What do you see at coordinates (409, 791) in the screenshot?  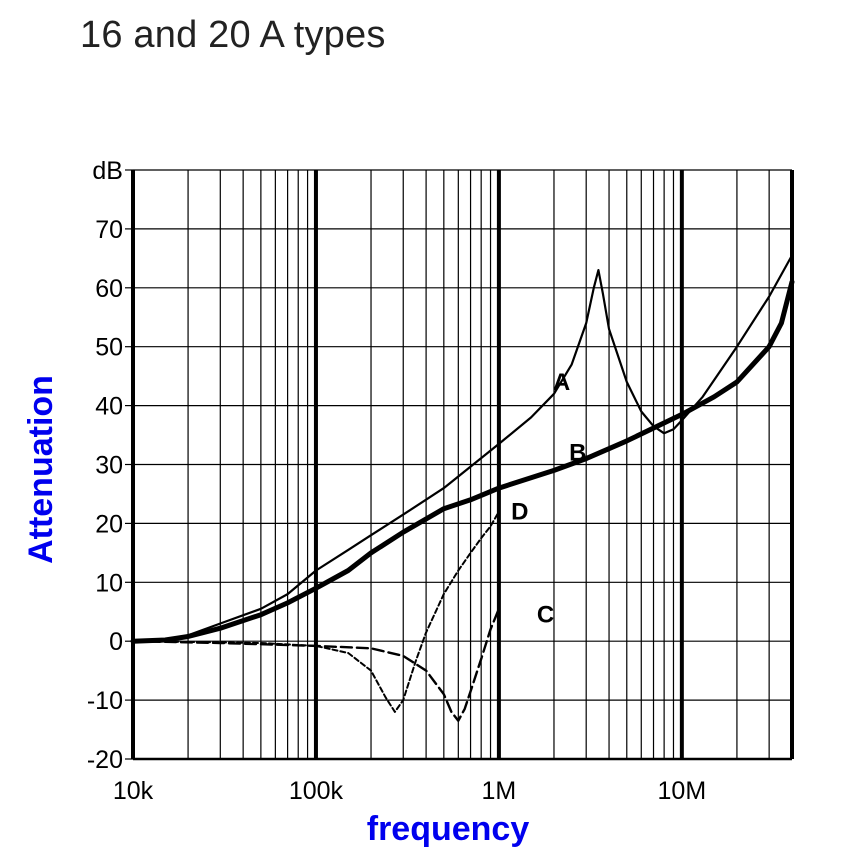 I see `x-tick-labels: 10k 100k 1M 10M` at bounding box center [409, 791].